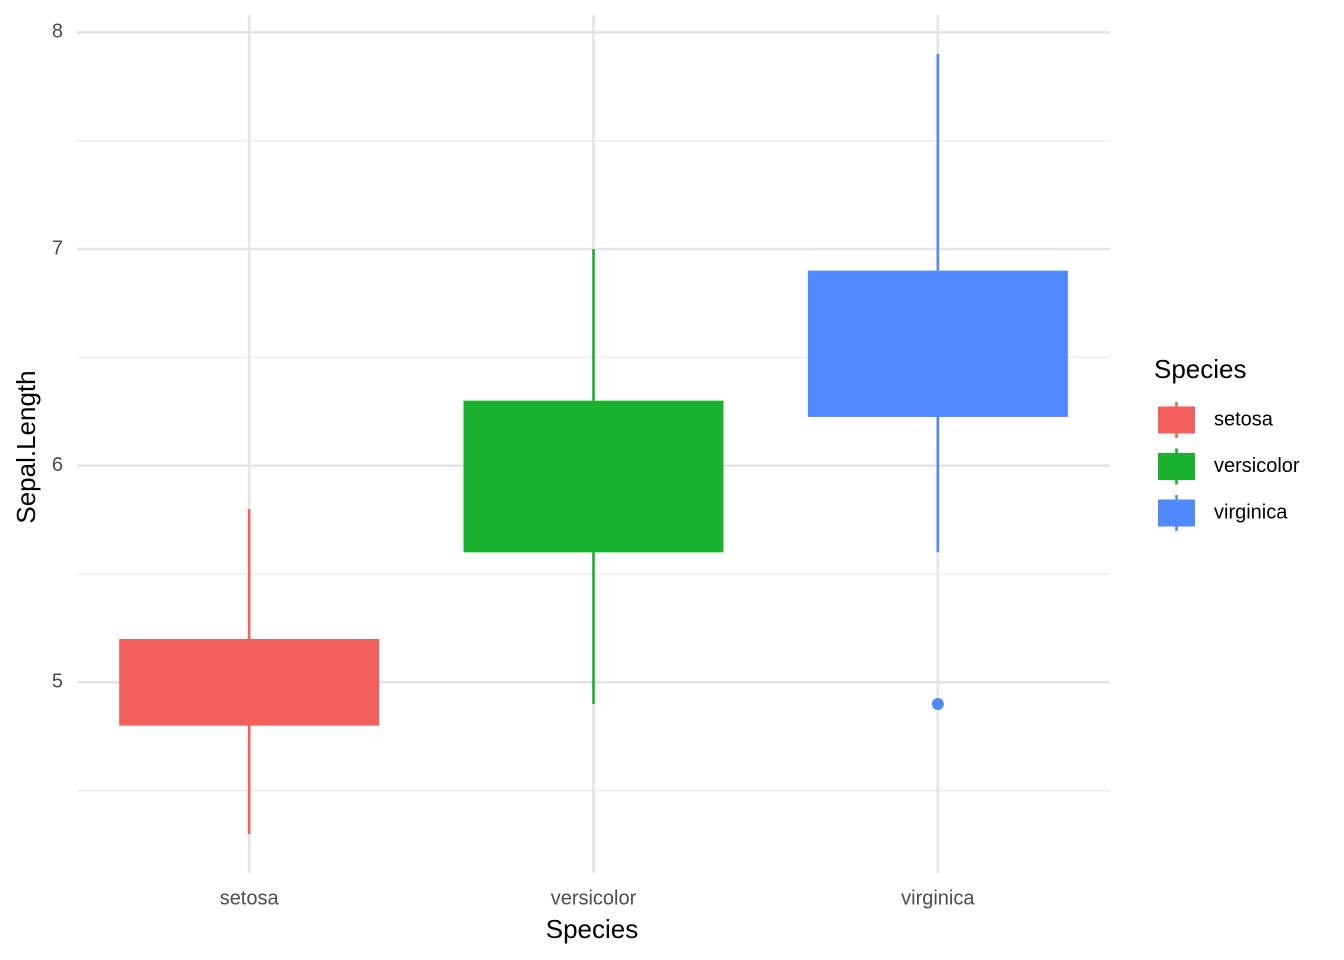 The height and width of the screenshot is (960, 1344). What do you see at coordinates (250, 898) in the screenshot?
I see `x-tick-label: setosa` at bounding box center [250, 898].